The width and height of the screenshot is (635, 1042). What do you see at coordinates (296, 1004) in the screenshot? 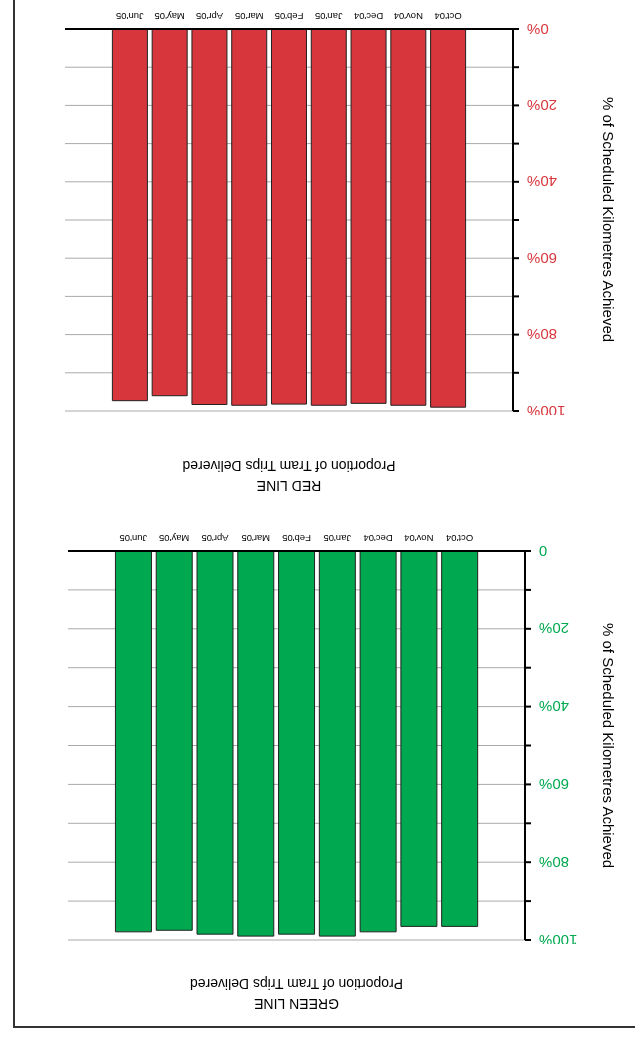
I see `text: GREEN LINE` at bounding box center [296, 1004].